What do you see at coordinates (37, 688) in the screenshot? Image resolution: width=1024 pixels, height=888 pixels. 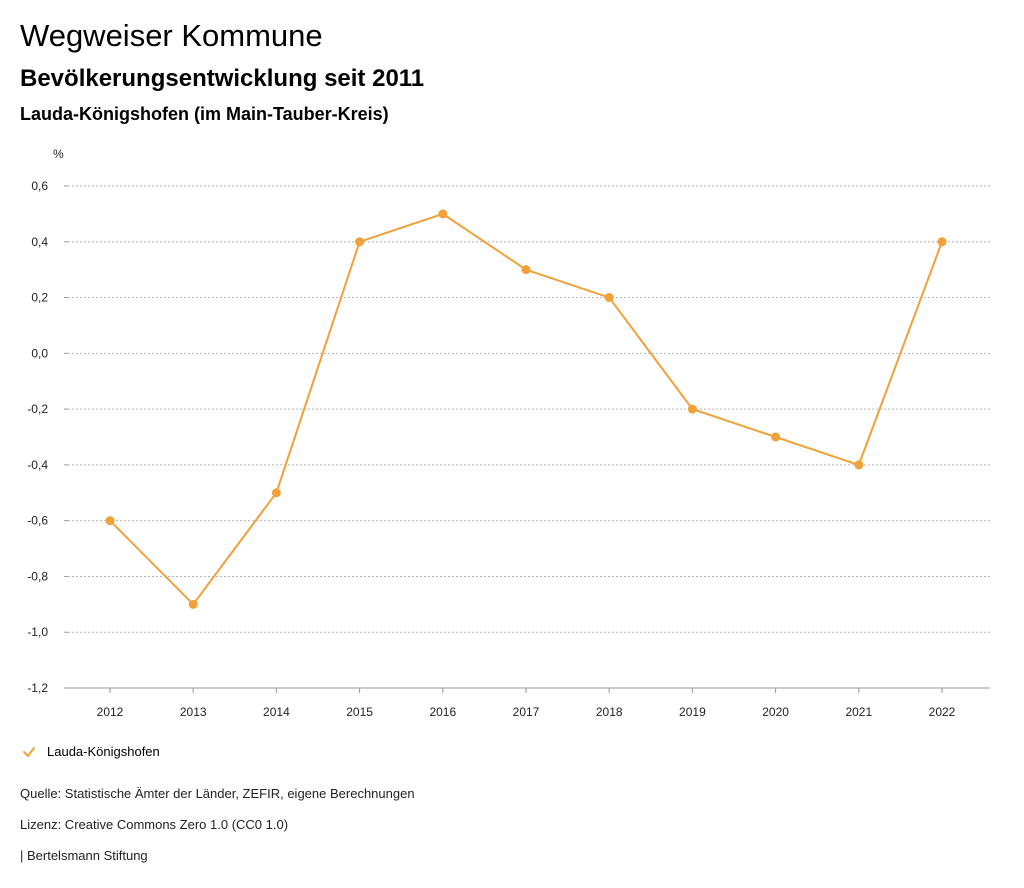 I see `y-tick-label: -1,2` at bounding box center [37, 688].